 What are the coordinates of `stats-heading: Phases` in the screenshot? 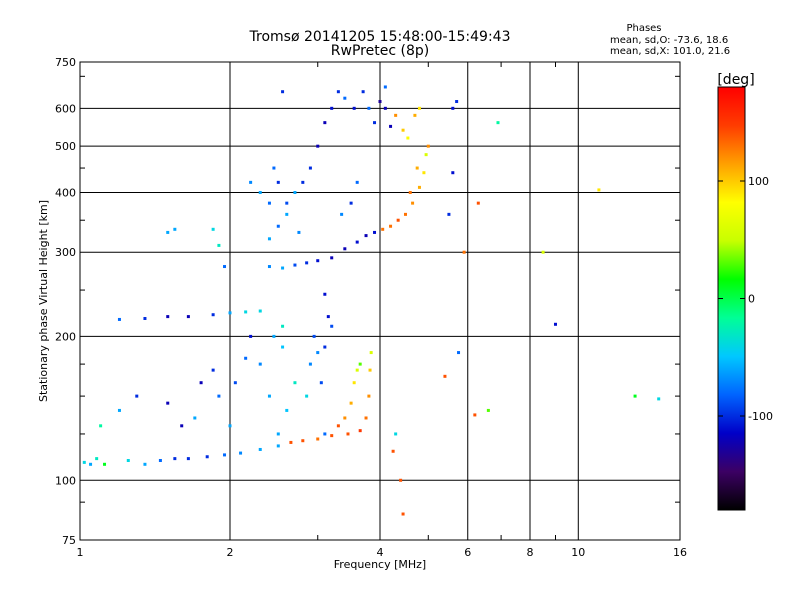 It's located at (643, 28).